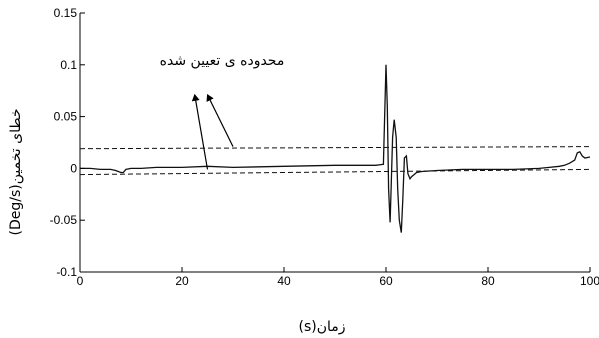 The height and width of the screenshot is (338, 599). Describe the element at coordinates (73, 168) in the screenshot. I see `y-tick-label: 0` at that location.